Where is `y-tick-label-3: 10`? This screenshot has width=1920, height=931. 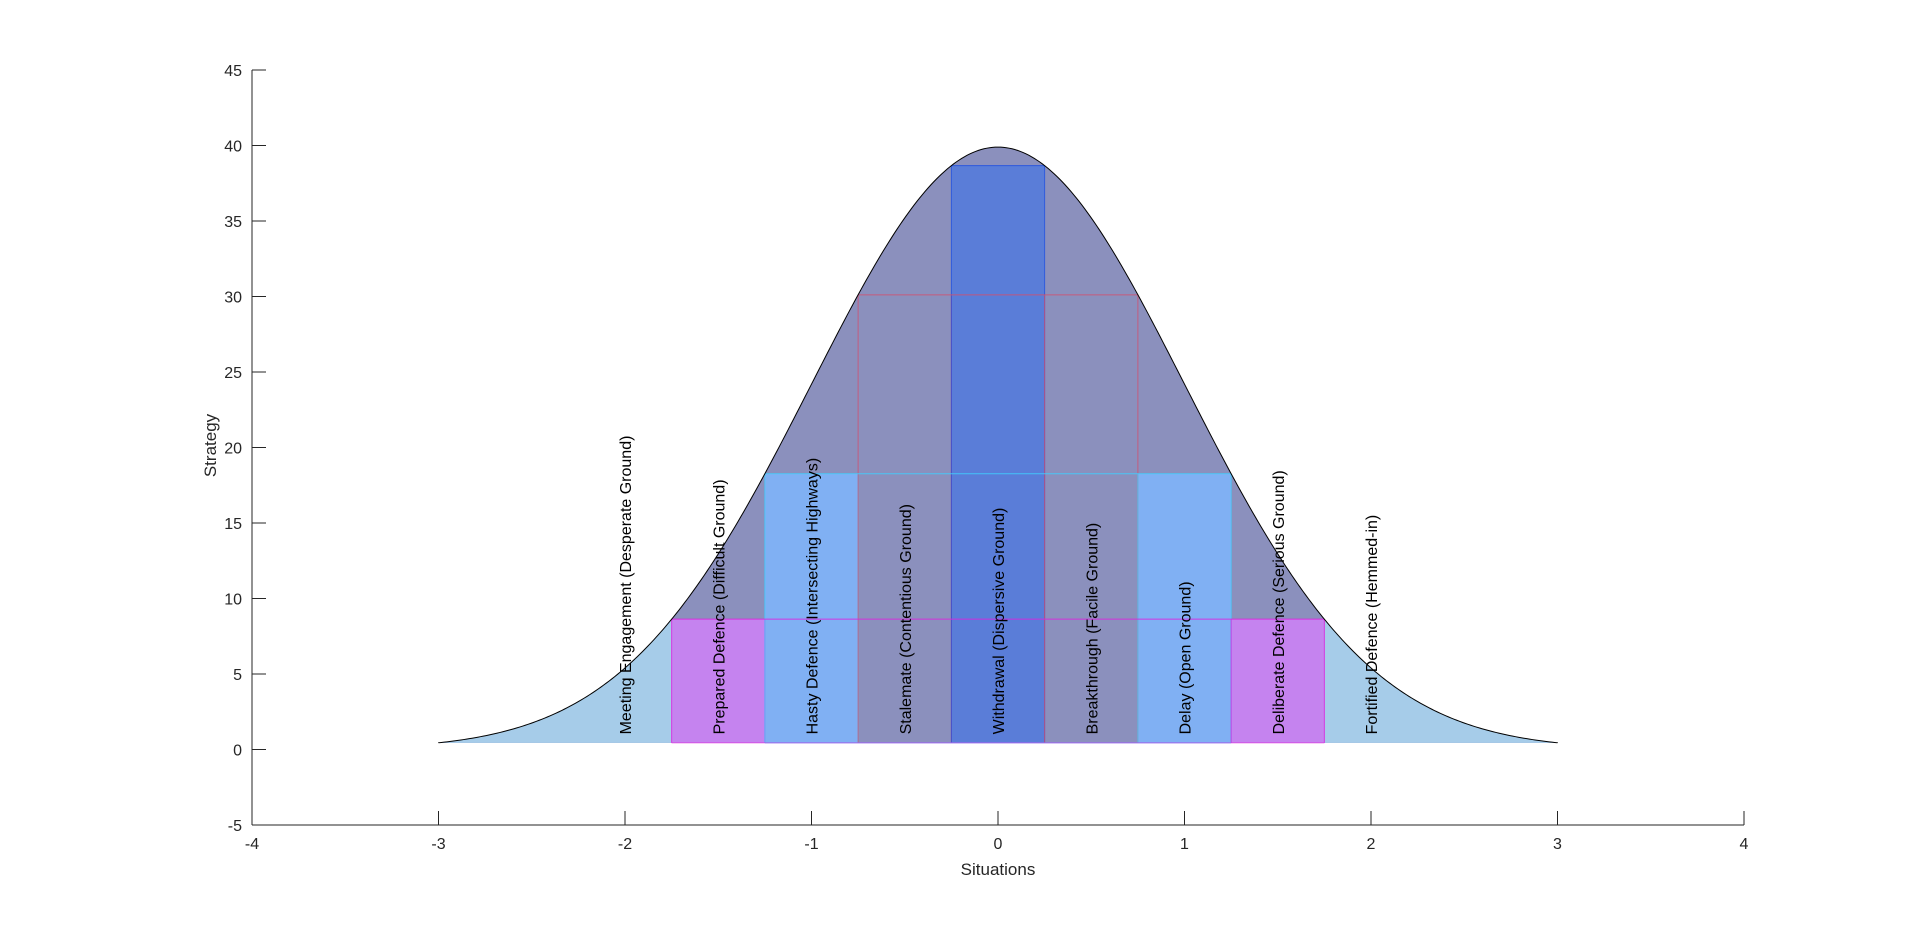 y-tick-label-3: 10 is located at coordinates (233, 600).